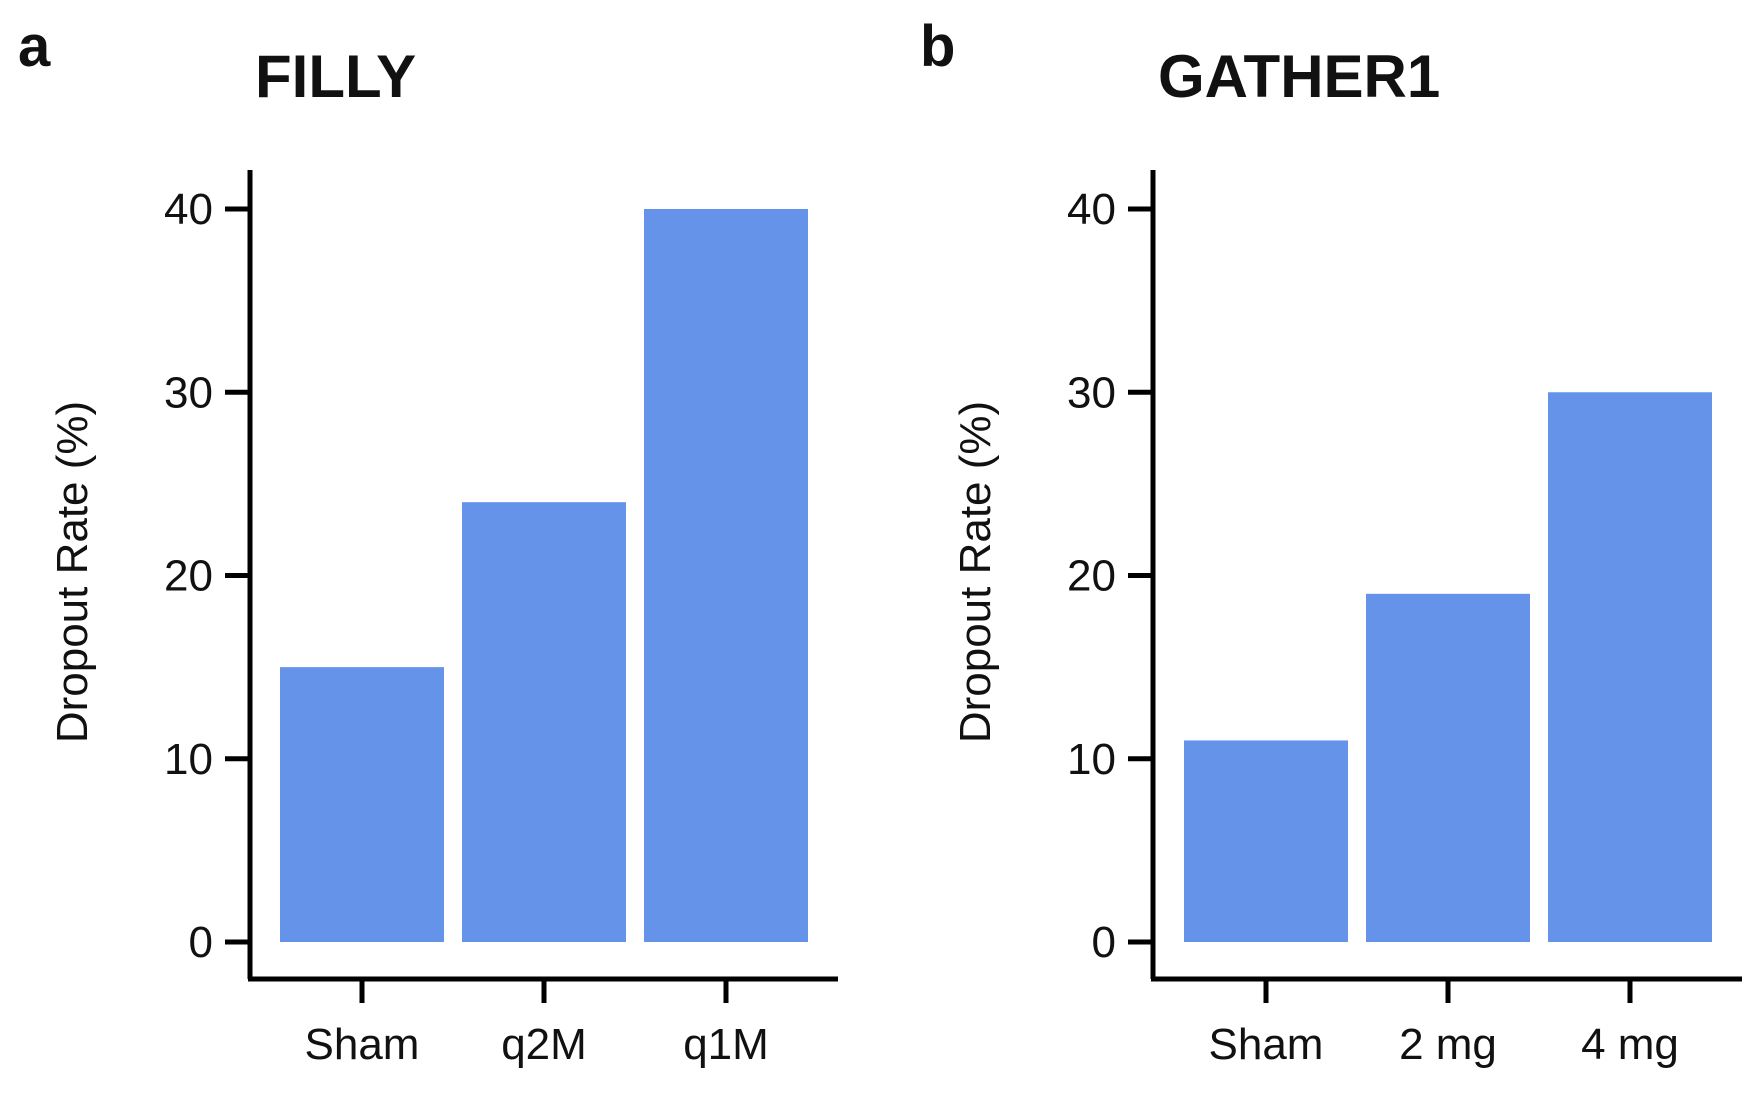 Image resolution: width=1759 pixels, height=1097 pixels. Describe the element at coordinates (544, 1044) in the screenshot. I see `x-tick-label: q2M` at that location.